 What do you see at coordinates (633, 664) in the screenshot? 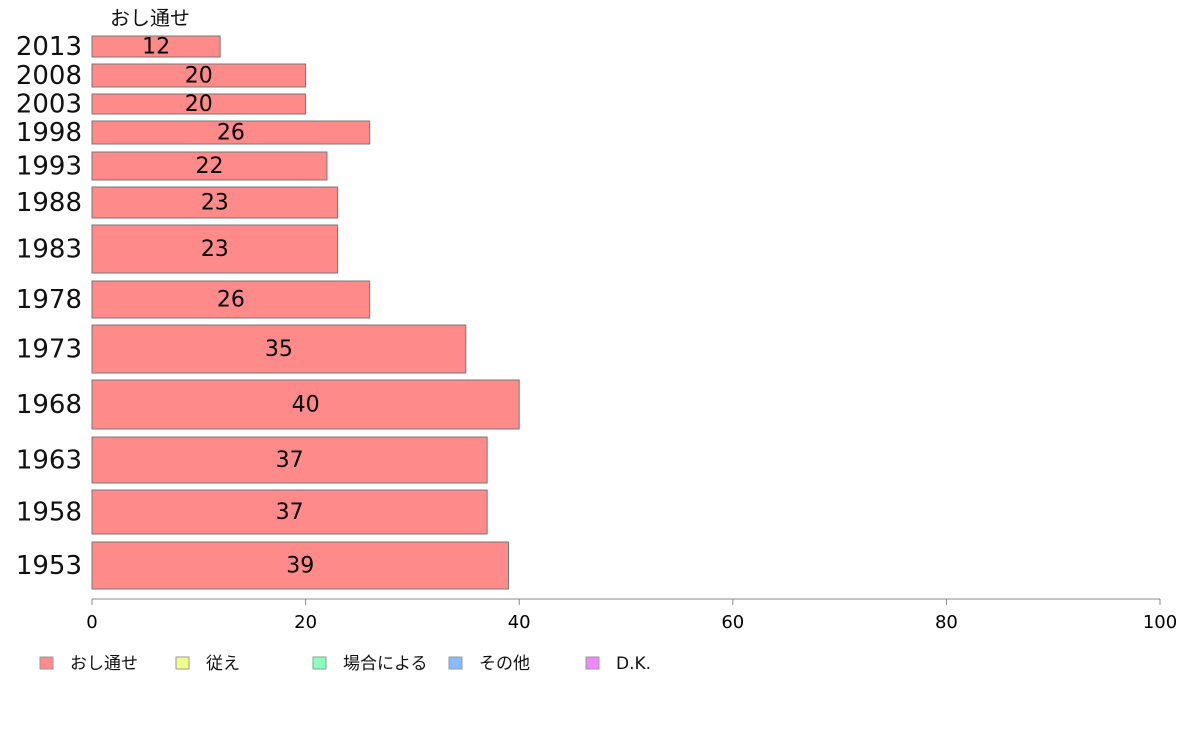
I see `legend-label-5: D.K.` at bounding box center [633, 664].